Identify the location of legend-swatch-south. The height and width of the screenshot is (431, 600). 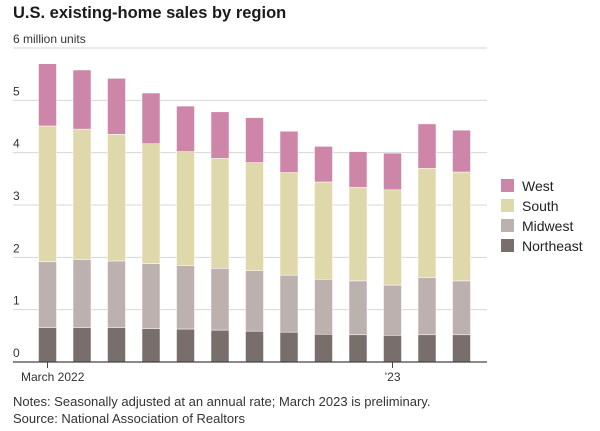
(507, 205).